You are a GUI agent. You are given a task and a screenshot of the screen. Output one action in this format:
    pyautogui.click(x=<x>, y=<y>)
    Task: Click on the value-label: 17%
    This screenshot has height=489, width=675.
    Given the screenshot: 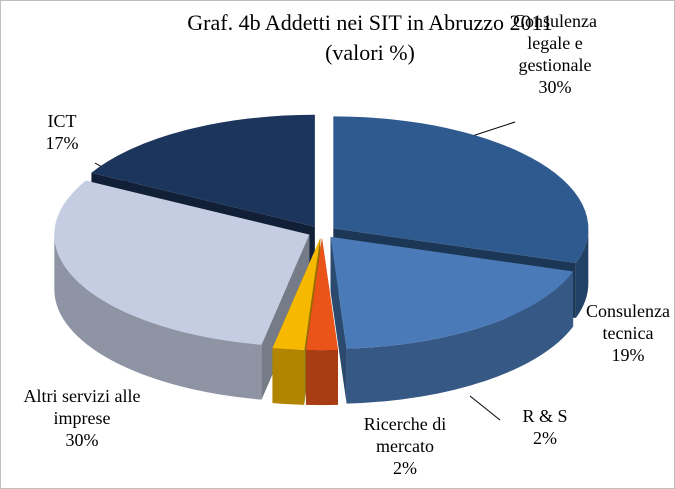 What is the action you would take?
    pyautogui.click(x=62, y=143)
    